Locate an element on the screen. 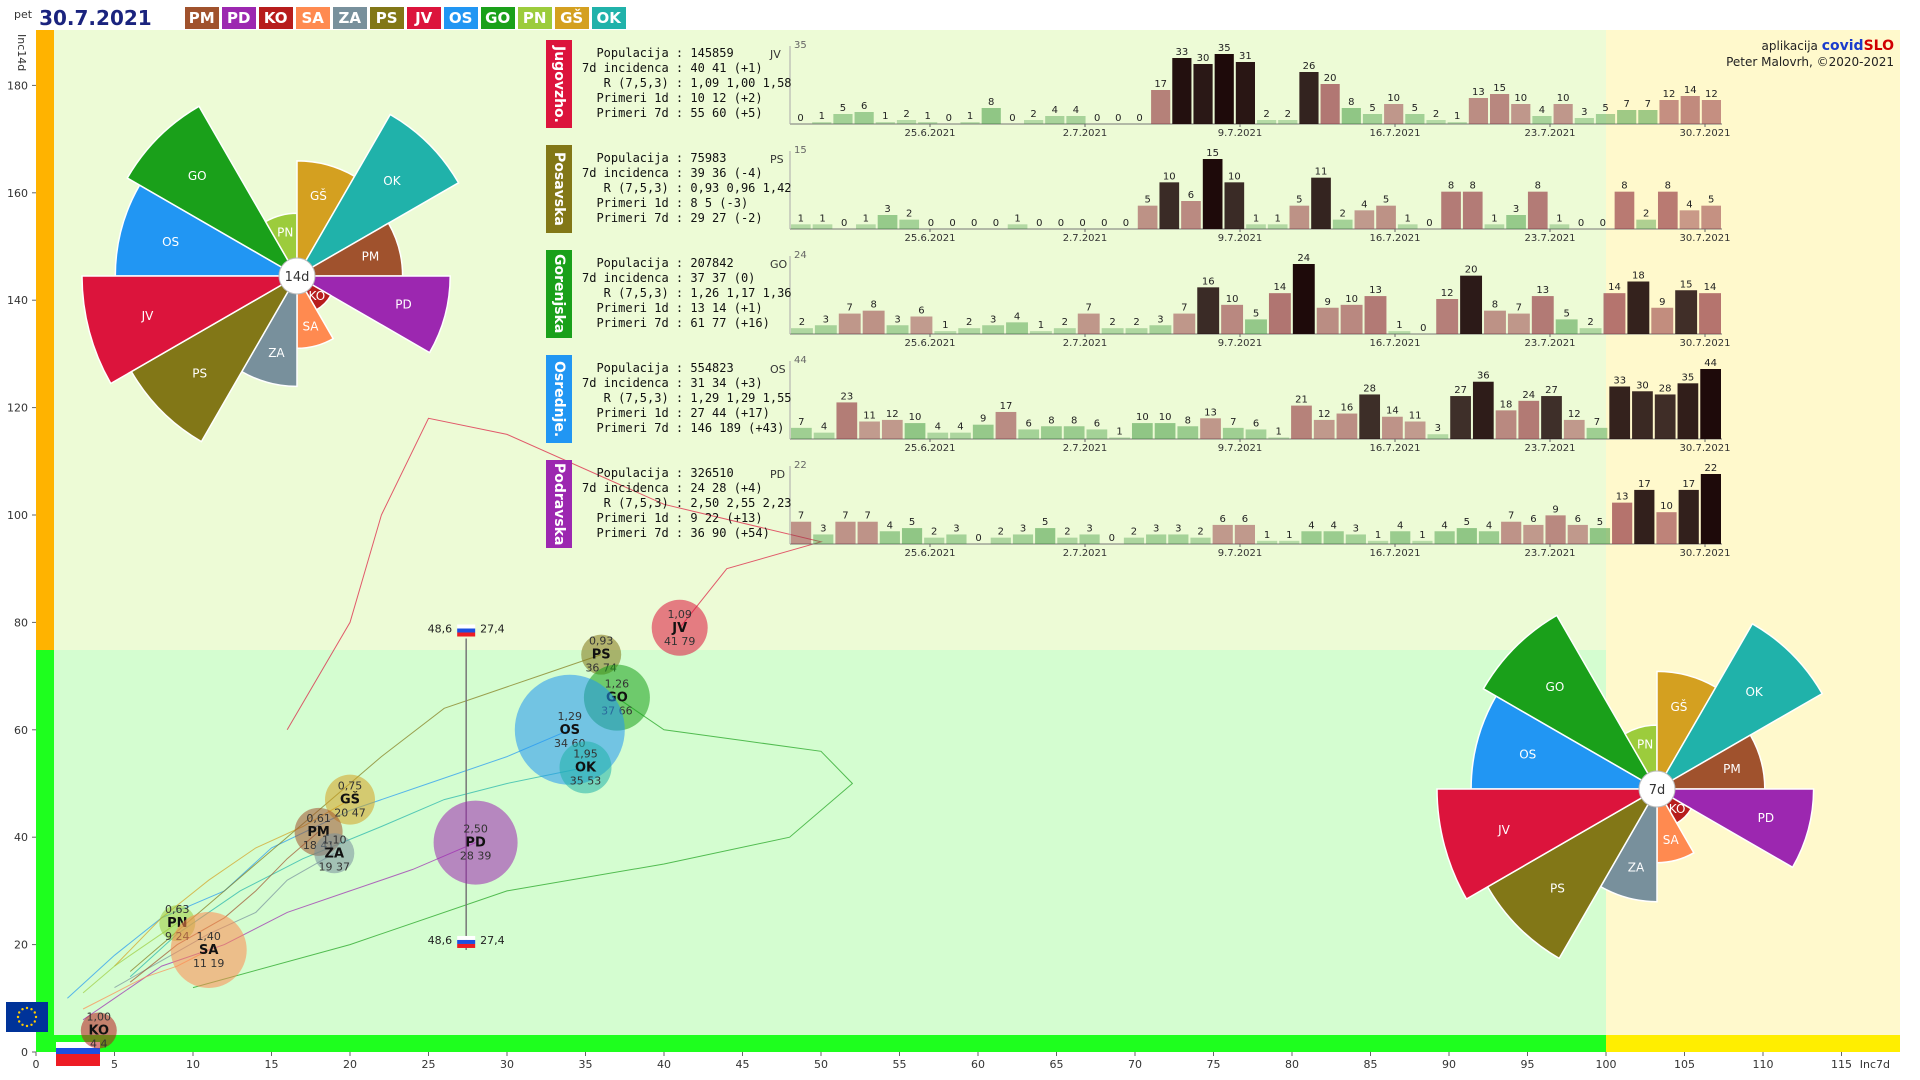  bubble-sa is located at coordinates (208, 949).